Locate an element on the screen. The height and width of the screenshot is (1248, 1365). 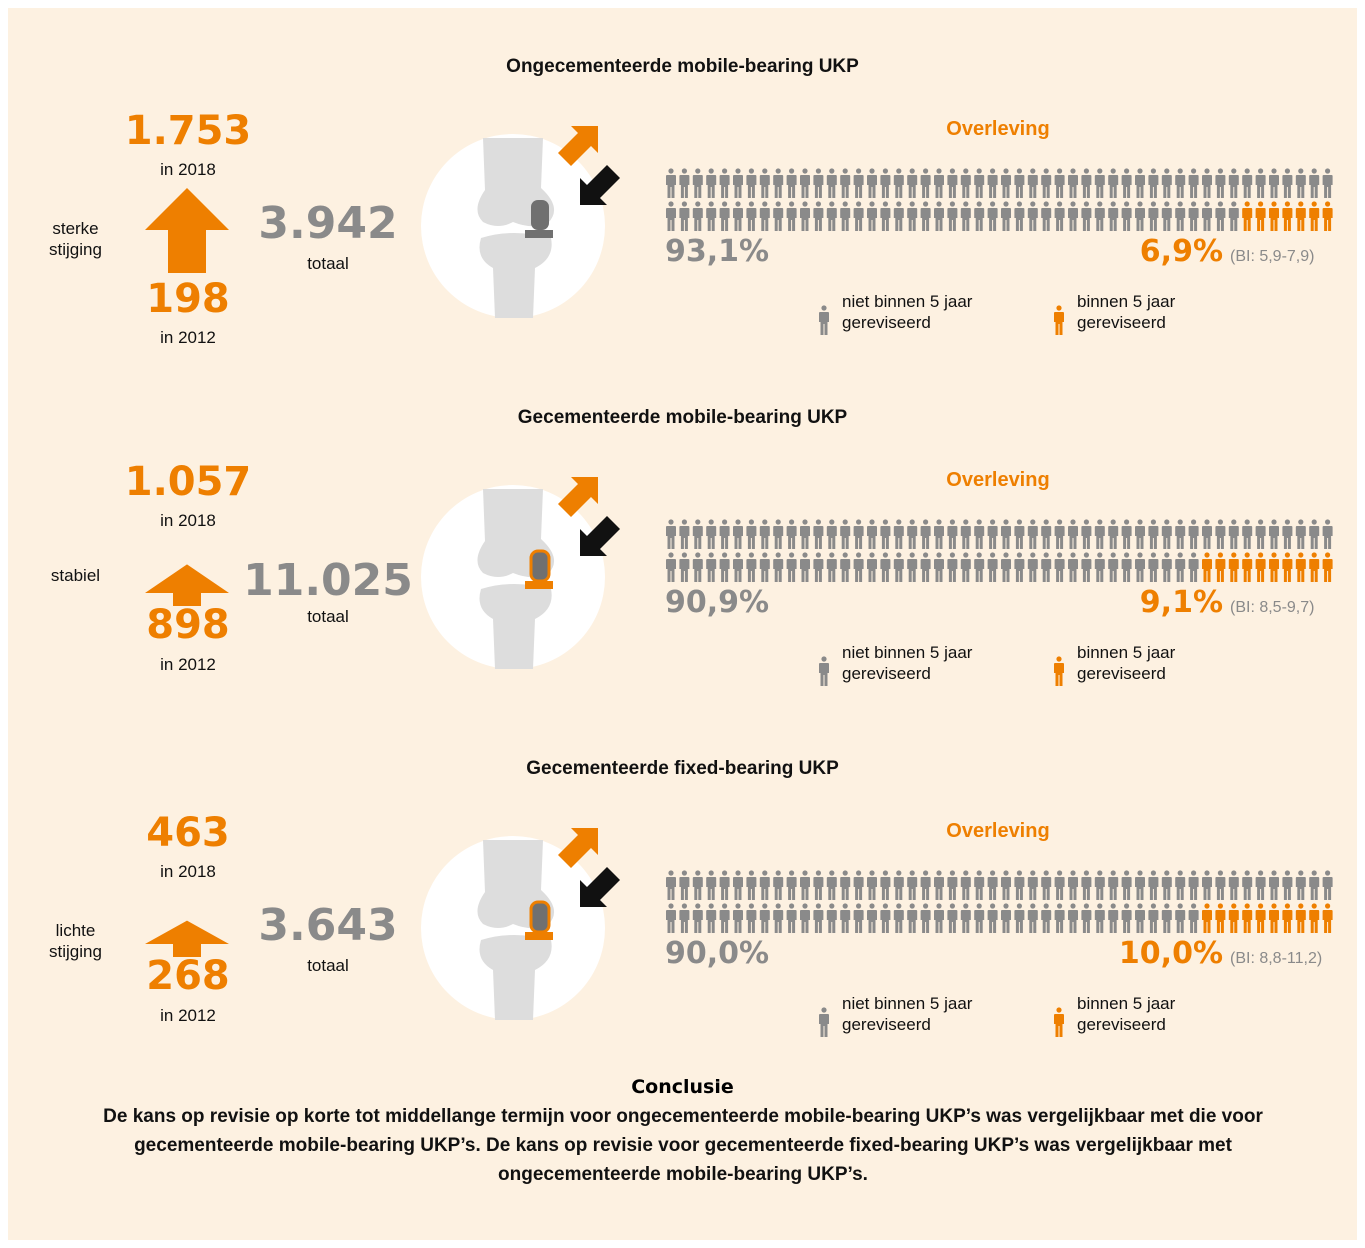
label-2018: in 2018 is located at coordinates (188, 169).